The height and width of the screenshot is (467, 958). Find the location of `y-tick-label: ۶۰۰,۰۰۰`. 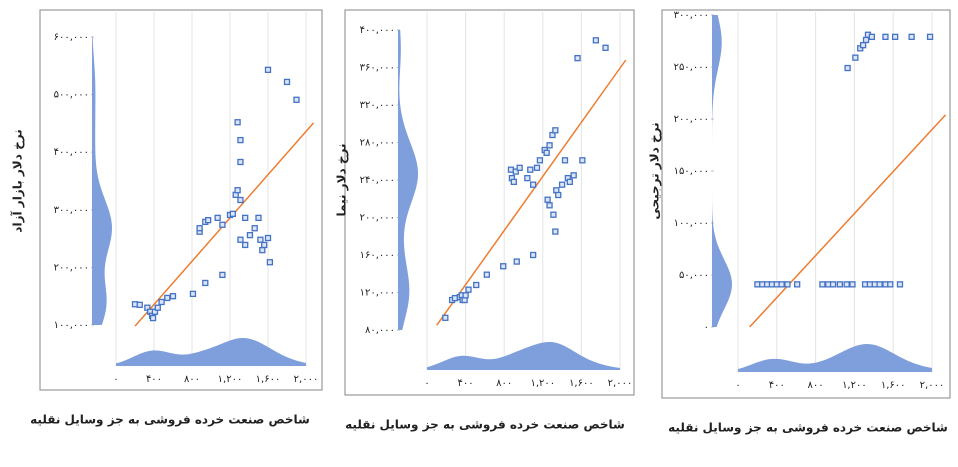

y-tick-label: ۶۰۰,۰۰۰ is located at coordinates (71, 37).